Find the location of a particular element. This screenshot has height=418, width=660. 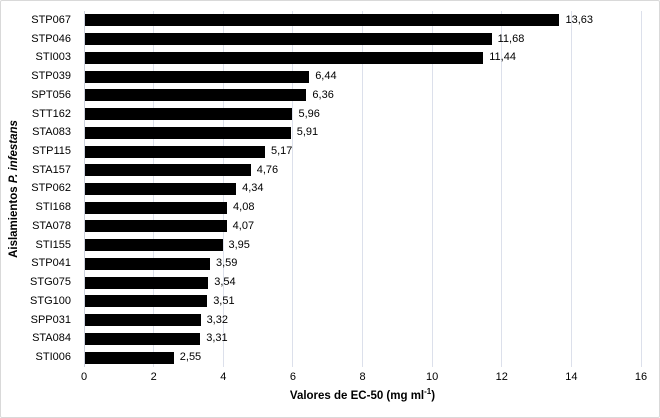

bar-value-label-stg100: 3,51 is located at coordinates (224, 300).